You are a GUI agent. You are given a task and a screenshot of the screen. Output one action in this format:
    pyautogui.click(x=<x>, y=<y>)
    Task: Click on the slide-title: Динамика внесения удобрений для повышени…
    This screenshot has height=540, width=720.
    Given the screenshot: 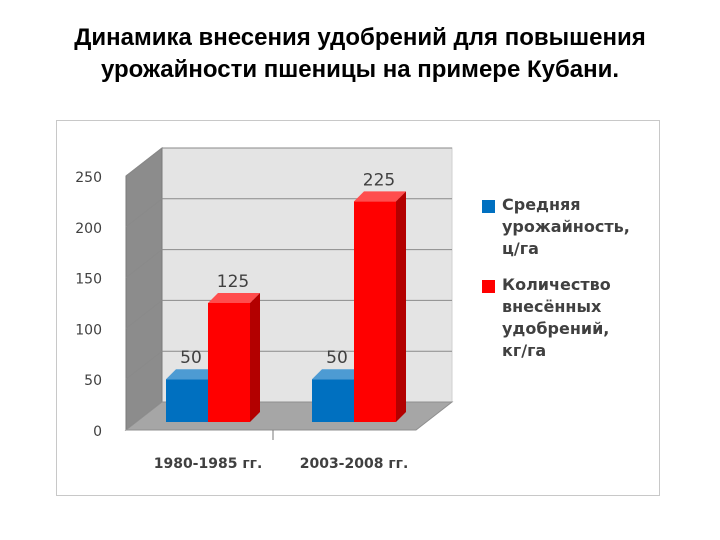 What is the action you would take?
    pyautogui.click(x=360, y=54)
    